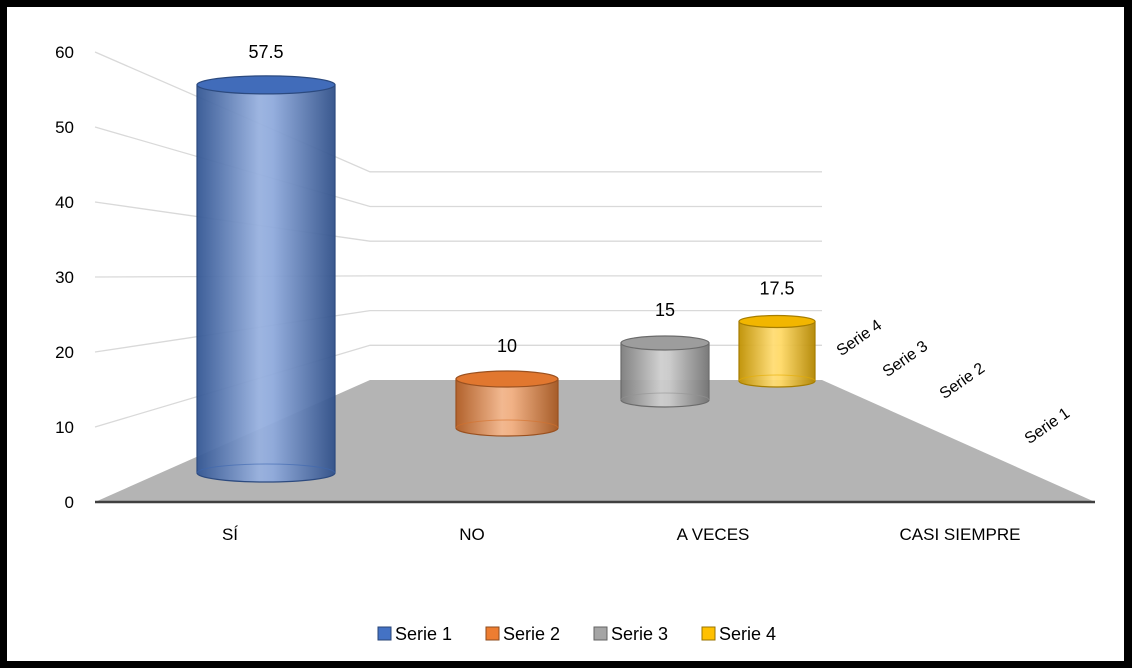  I want to click on y-tick-label: 30, so click(64, 277).